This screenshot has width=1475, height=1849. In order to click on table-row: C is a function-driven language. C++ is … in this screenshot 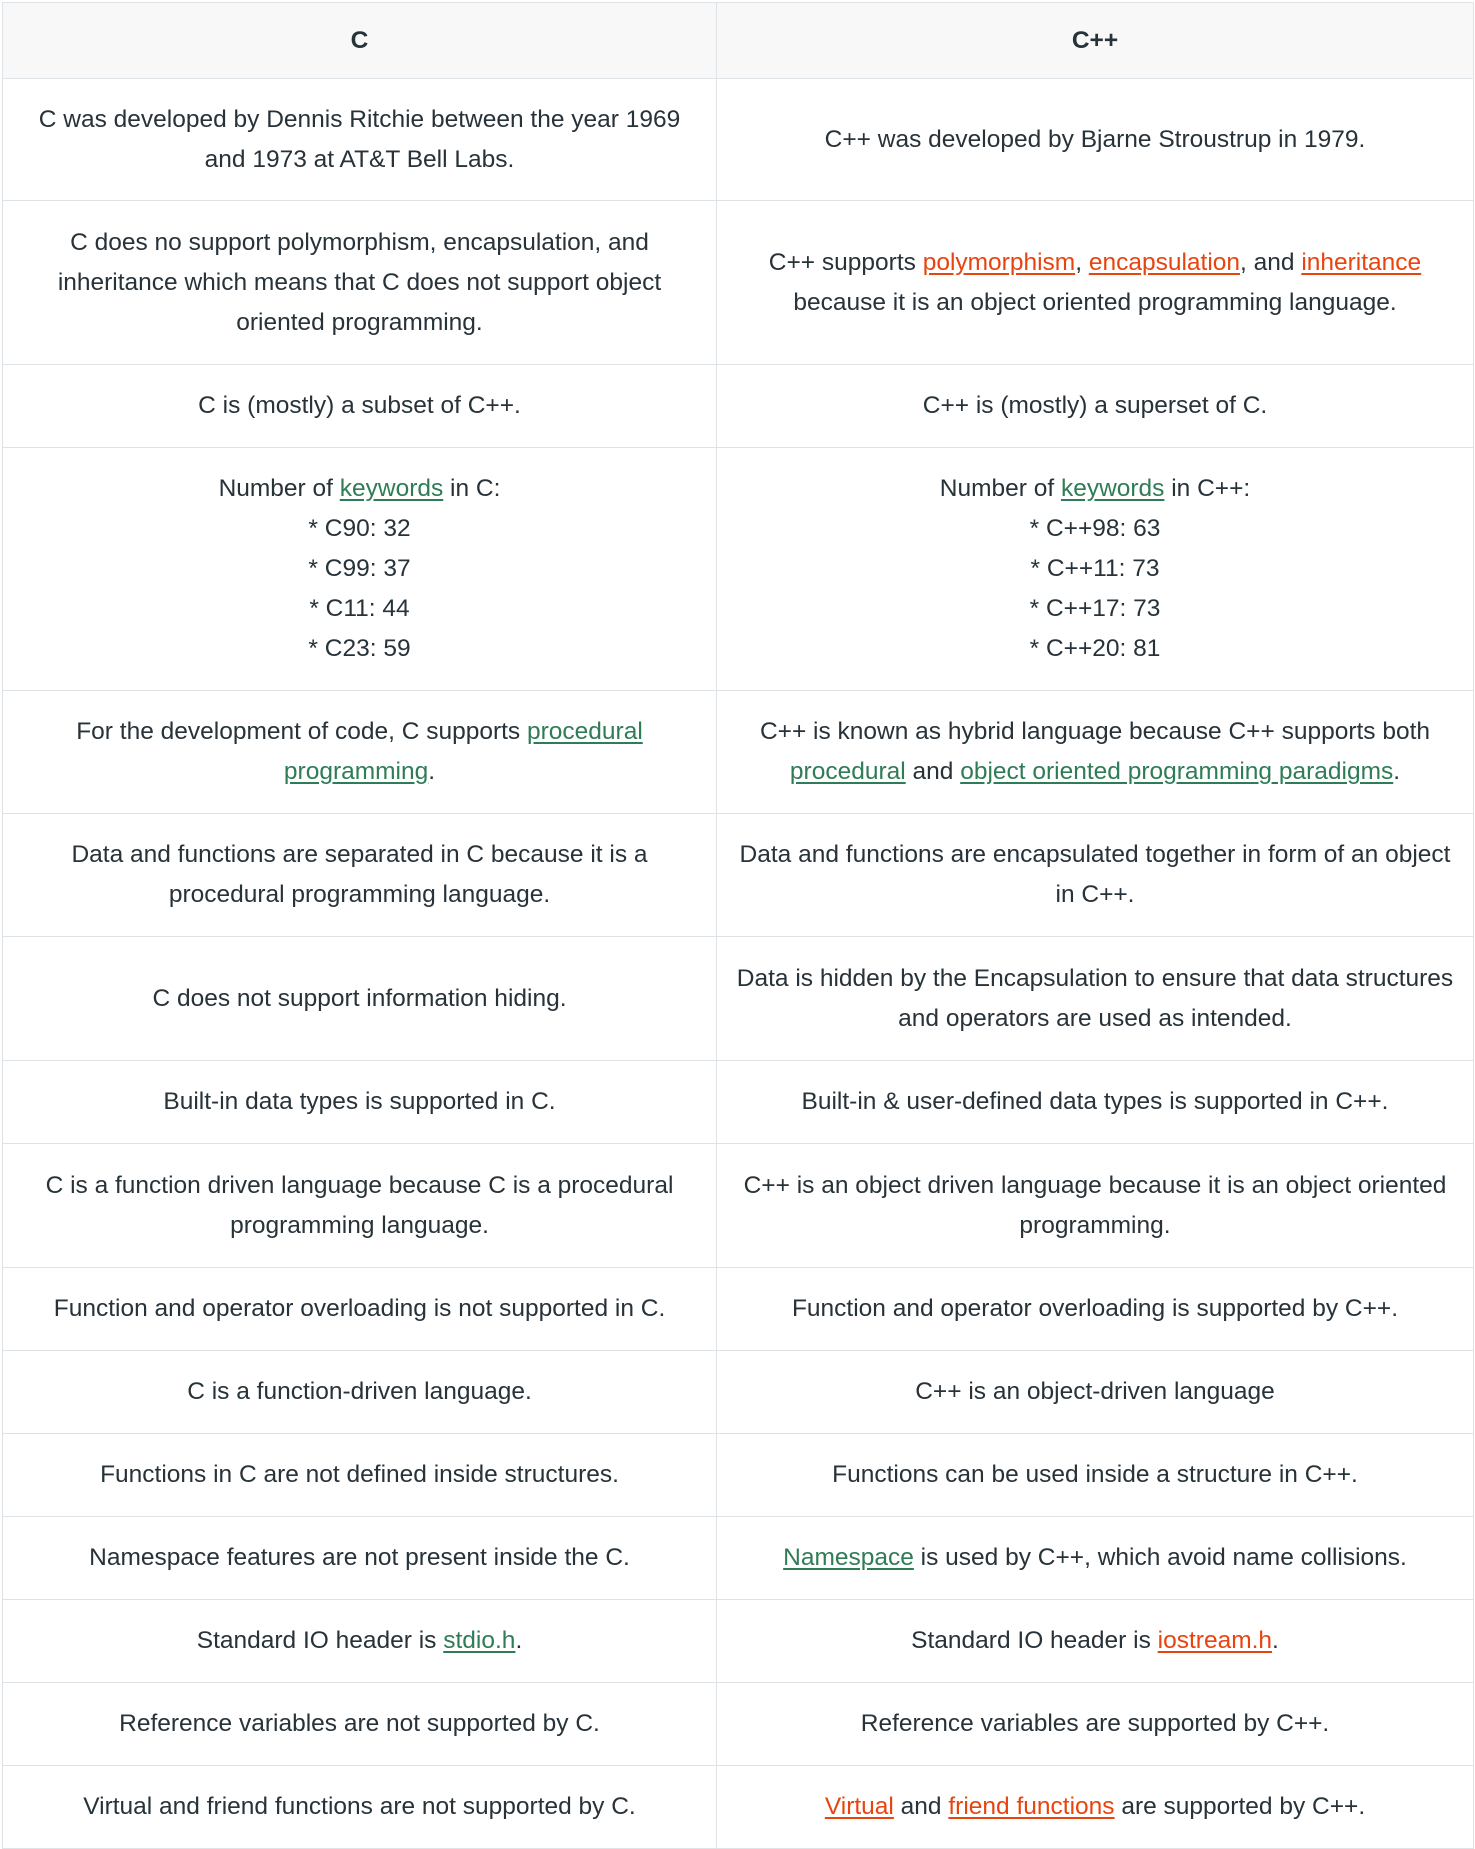, I will do `click(738, 1392)`.